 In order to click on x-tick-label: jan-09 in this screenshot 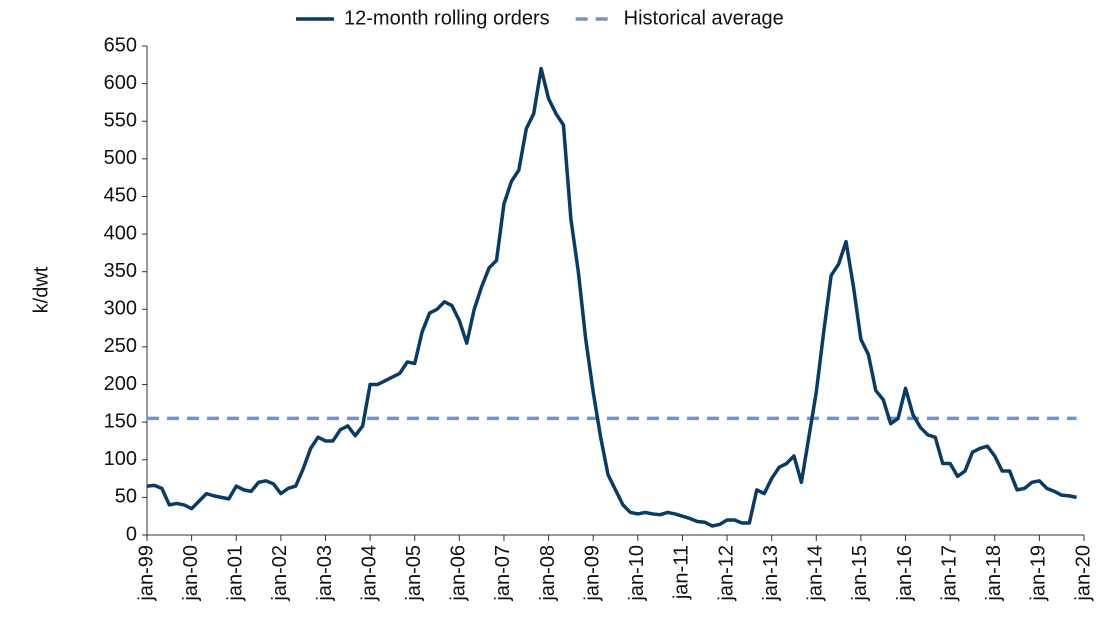, I will do `click(592, 573)`.